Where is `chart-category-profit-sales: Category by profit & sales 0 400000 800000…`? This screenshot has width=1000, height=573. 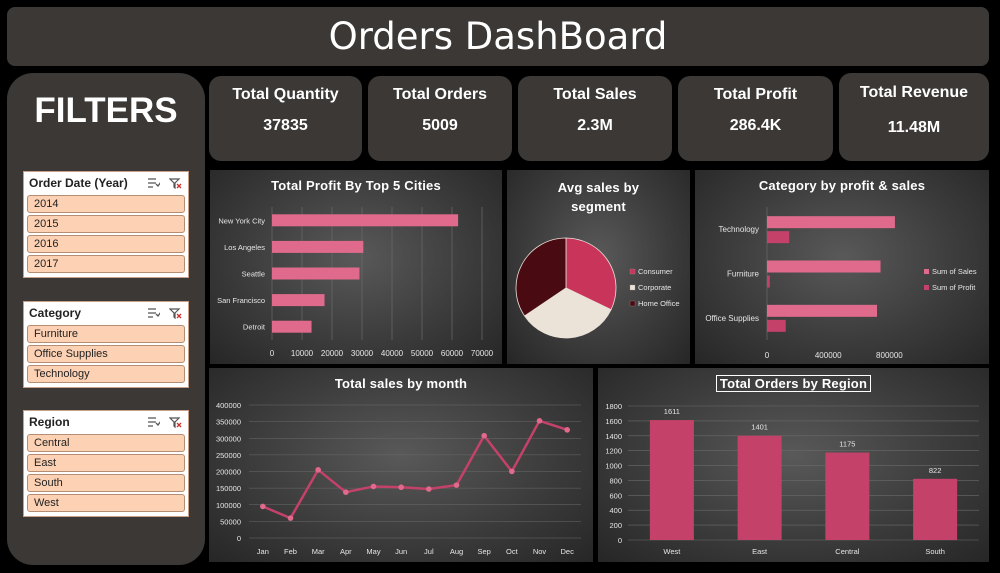 chart-category-profit-sales: Category by profit & sales 0 400000 800000… is located at coordinates (842, 267).